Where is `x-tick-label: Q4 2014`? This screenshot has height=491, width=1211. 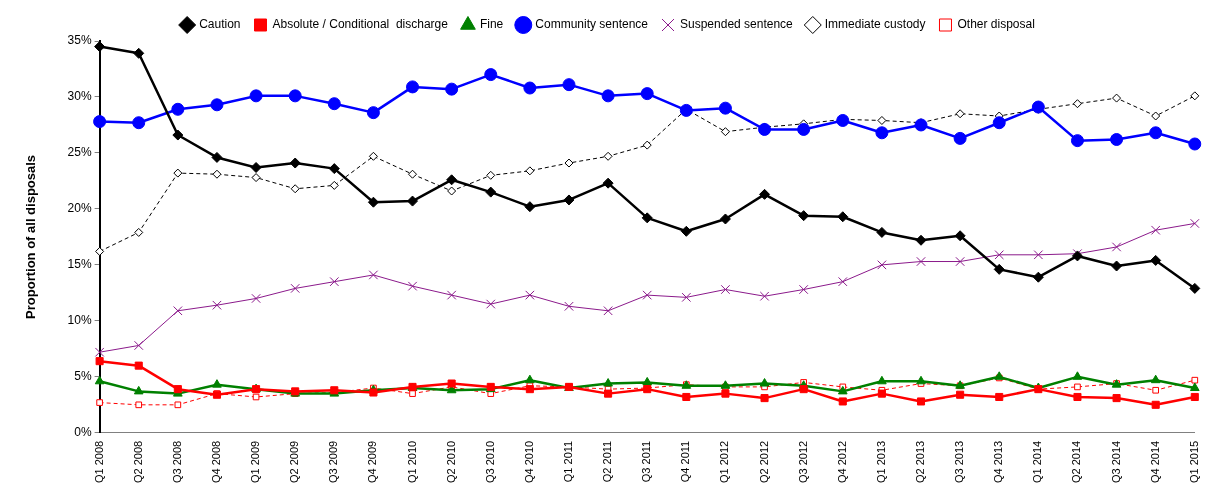
x-tick-label: Q4 2014 is located at coordinates (1154, 461).